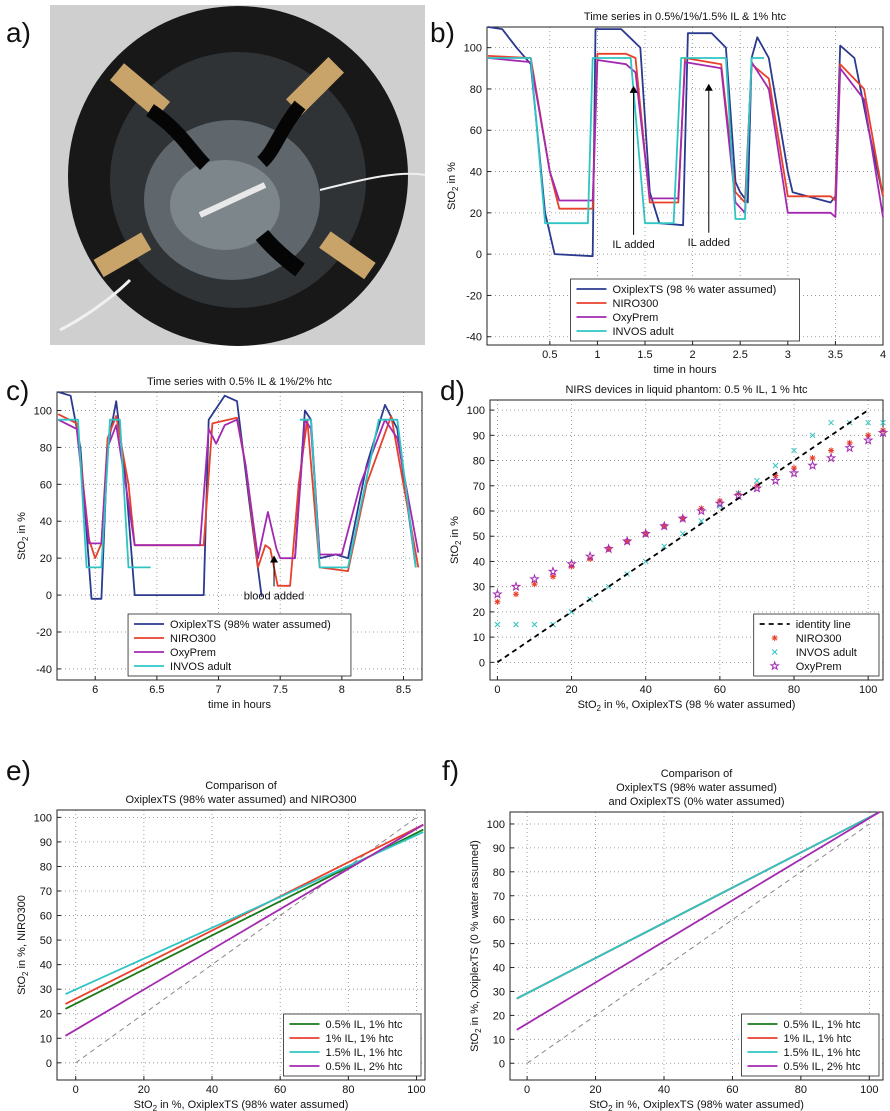 The height and width of the screenshot is (1111, 890). What do you see at coordinates (696, 802) in the screenshot?
I see `chart-title: and OxiplexTS (0% water assumed)` at bounding box center [696, 802].